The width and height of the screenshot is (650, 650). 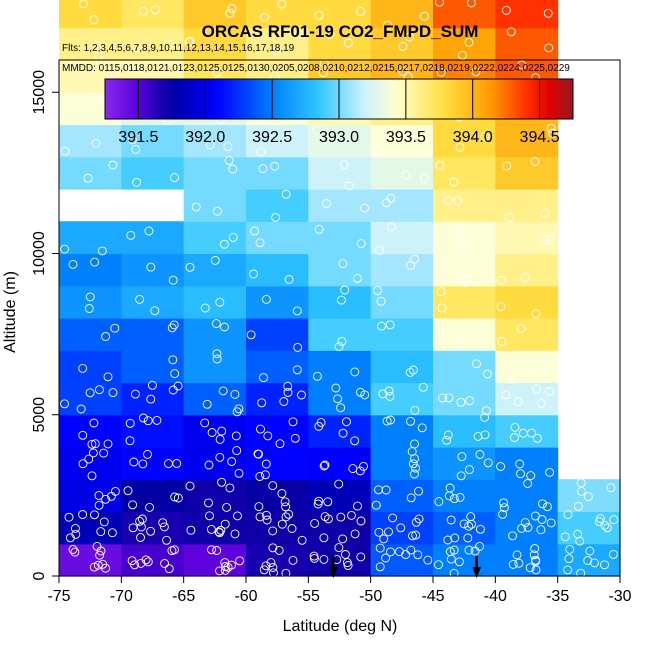 I want to click on y-axis-label: Altitude (m), so click(x=10, y=312).